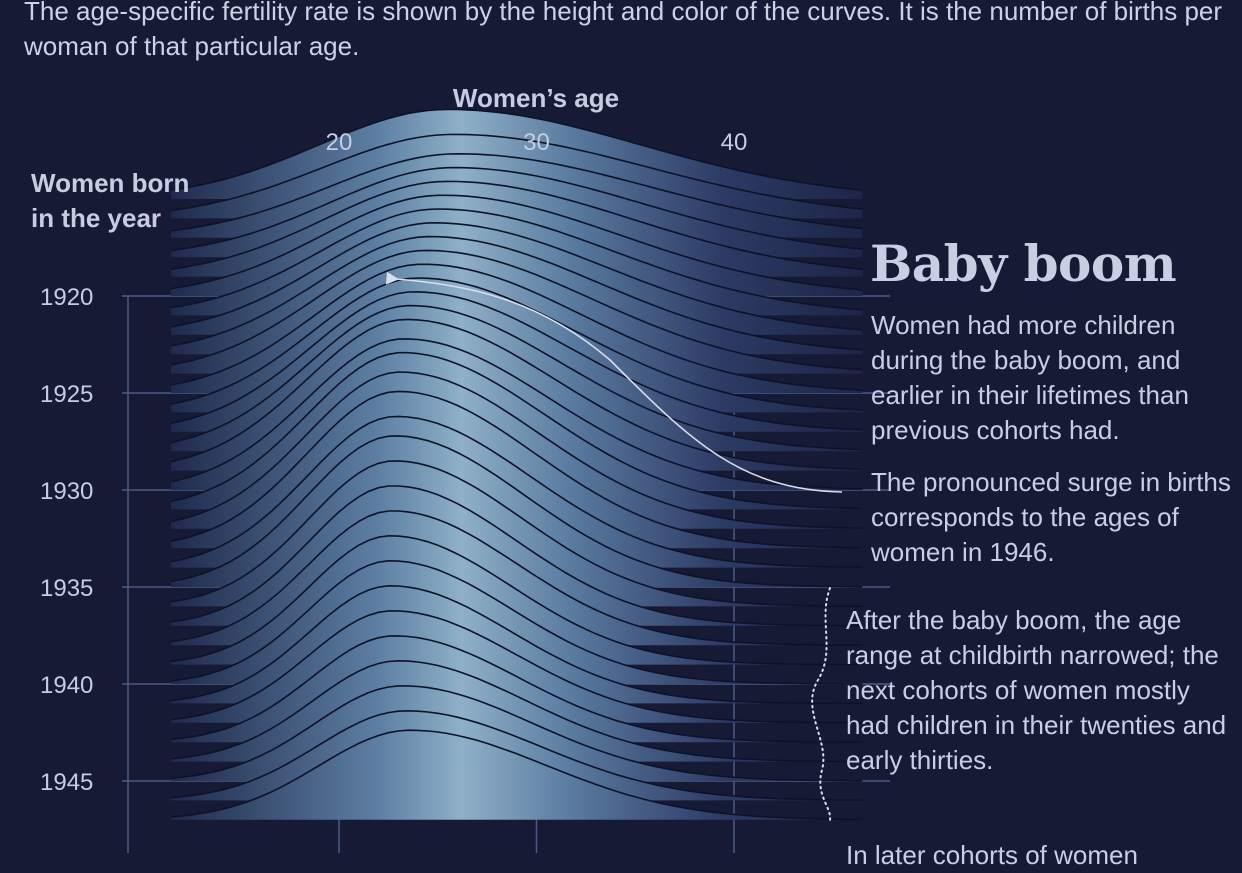 This screenshot has height=873, width=1242. What do you see at coordinates (536, 98) in the screenshot?
I see `x-axis-title: Women’s age` at bounding box center [536, 98].